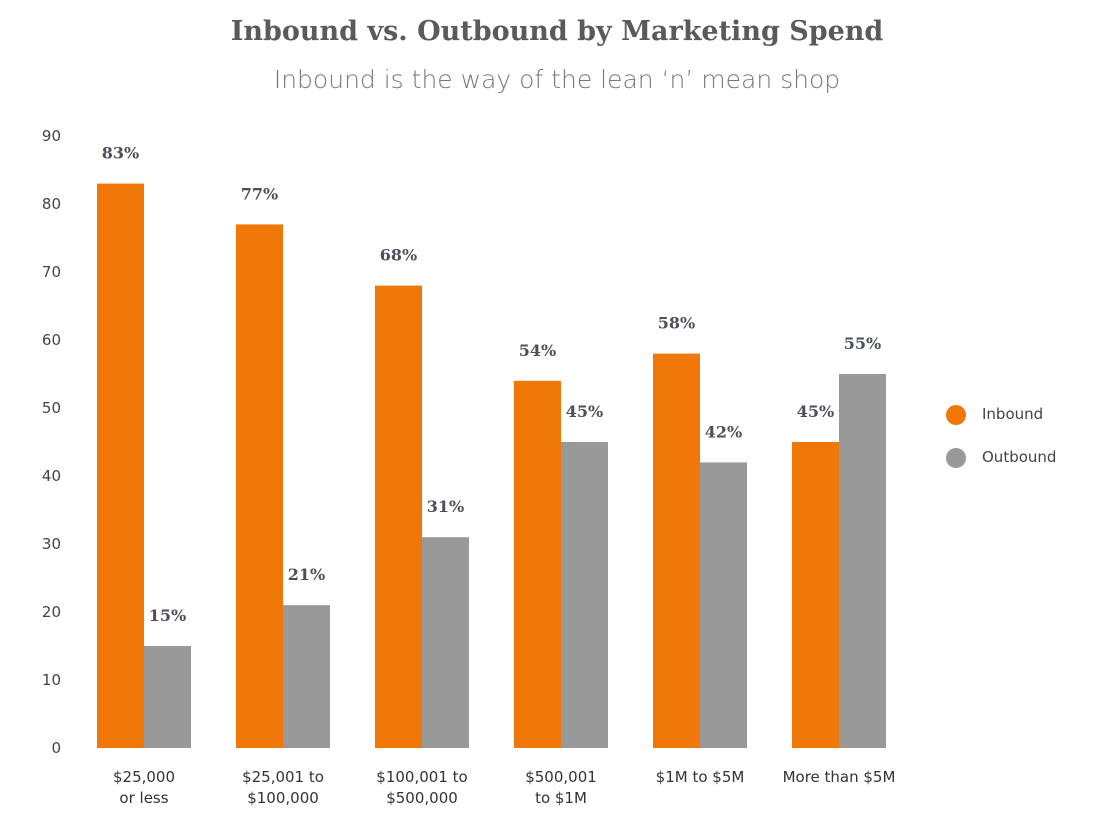  Describe the element at coordinates (839, 777) in the screenshot. I see `x-tick-label: More than $5M` at that location.